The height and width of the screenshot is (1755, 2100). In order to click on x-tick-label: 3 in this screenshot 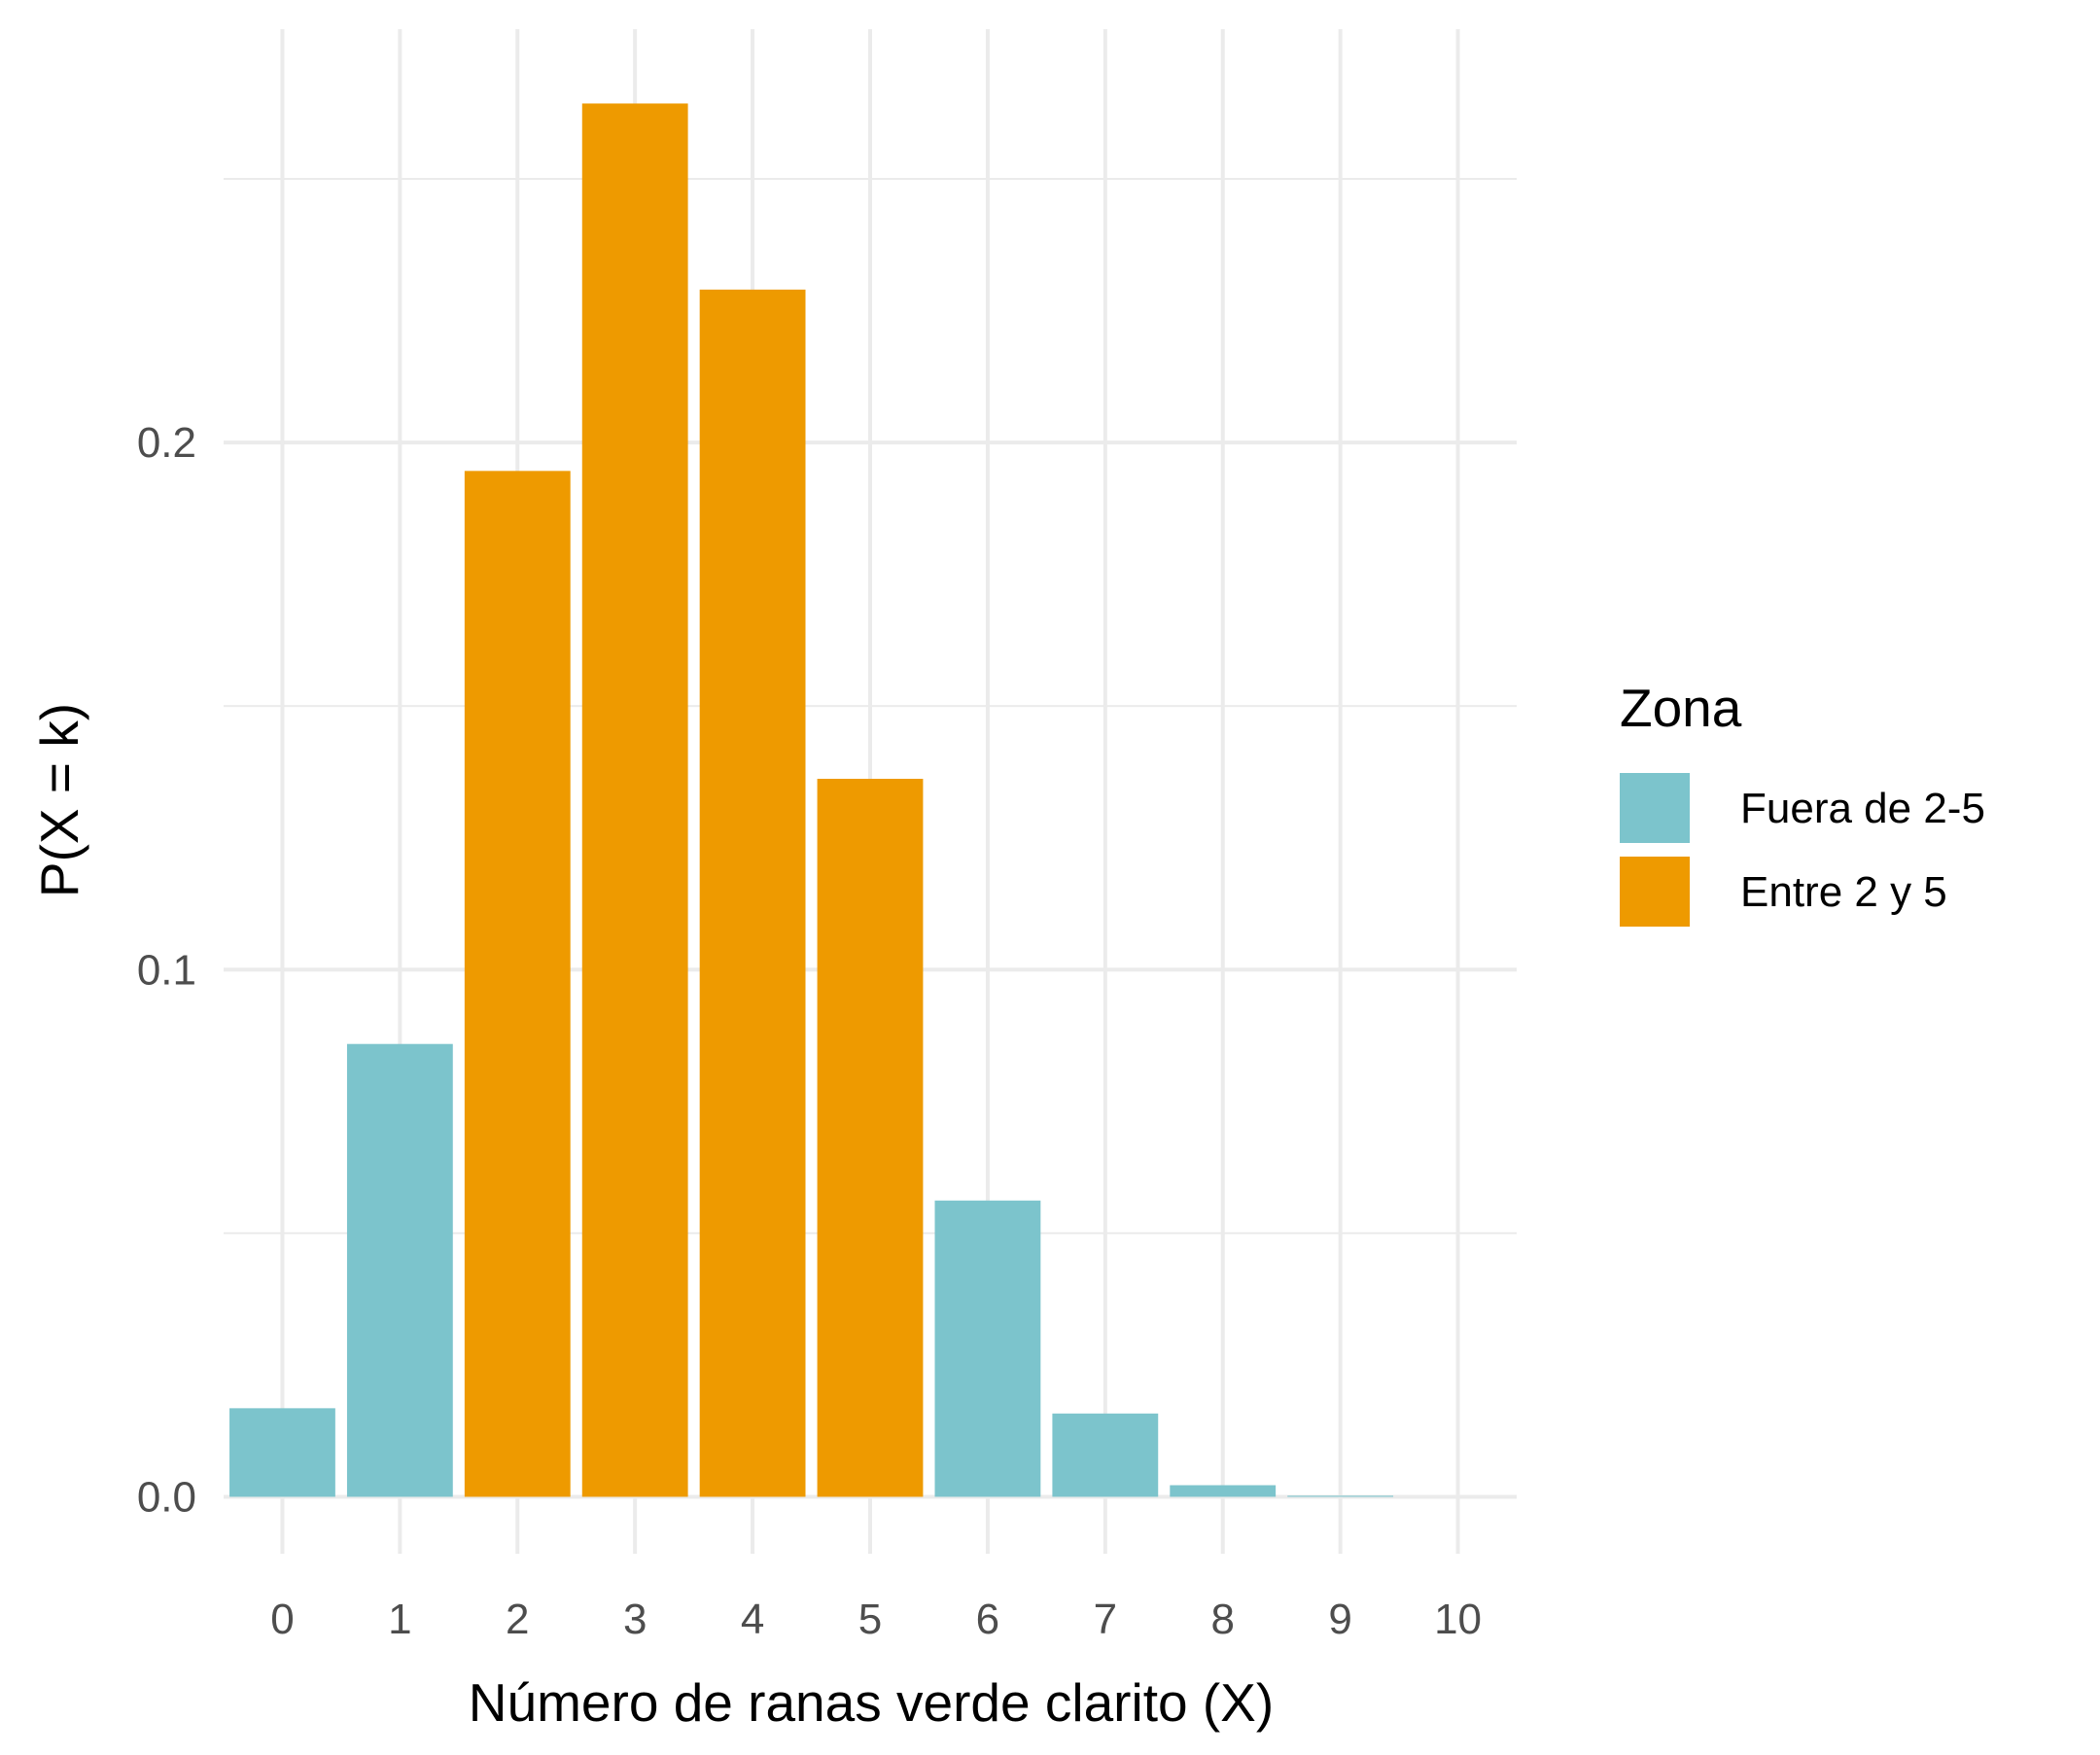, I will do `click(635, 1619)`.